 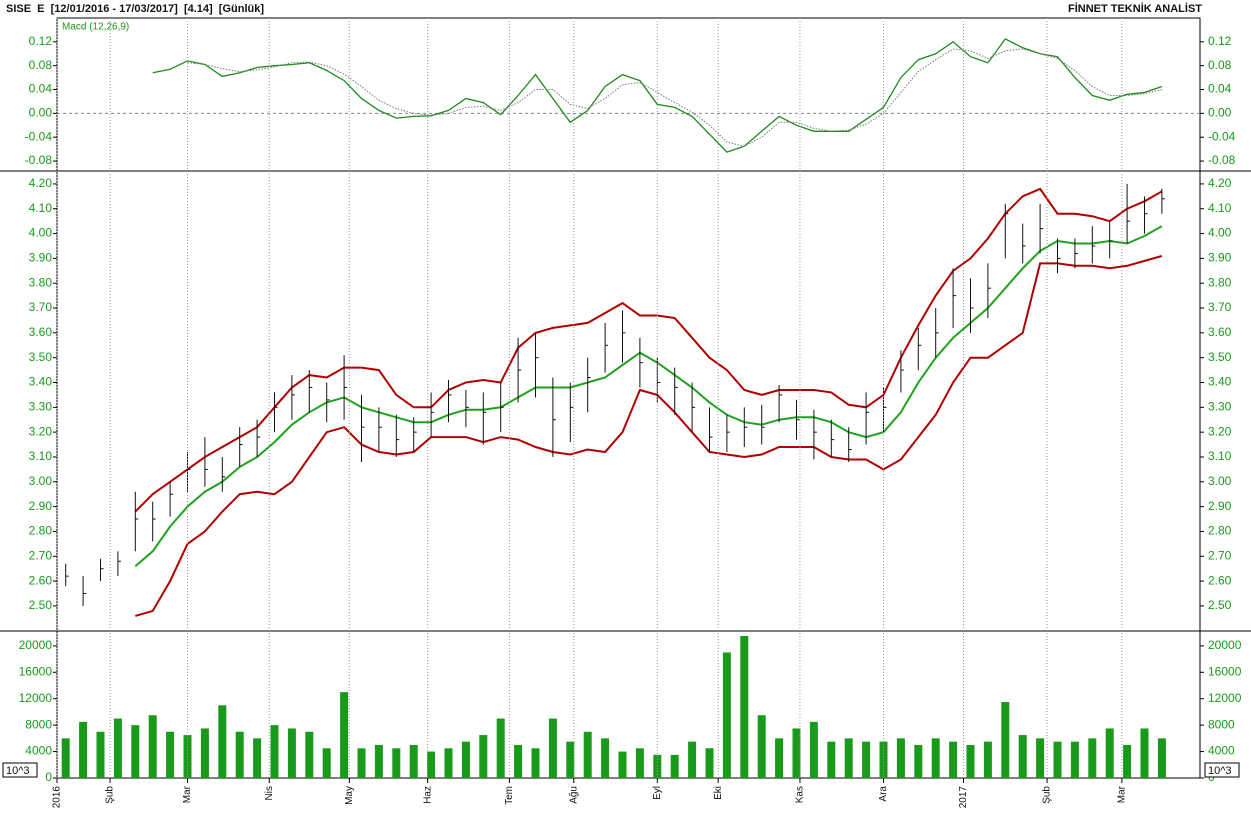 I want to click on y-tick-label: 4.10, so click(x=41, y=208).